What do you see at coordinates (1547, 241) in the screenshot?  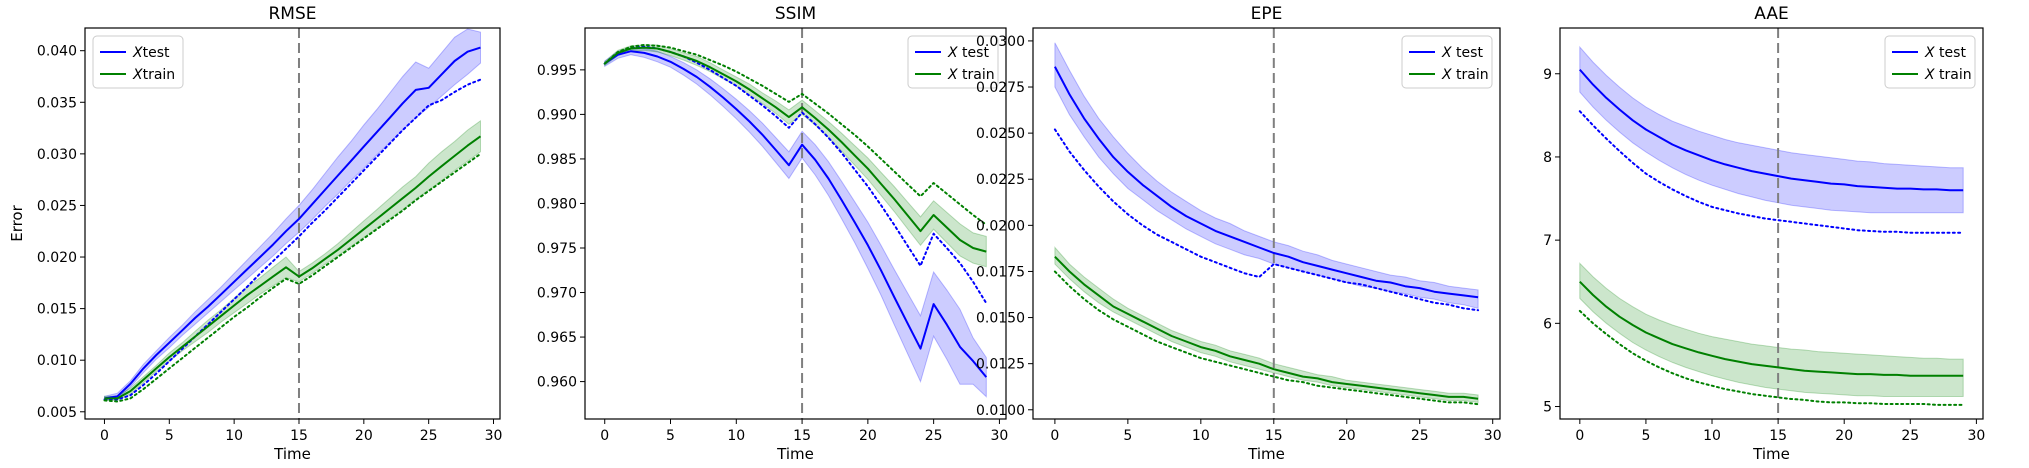 I see `y-tick-label: 7` at bounding box center [1547, 241].